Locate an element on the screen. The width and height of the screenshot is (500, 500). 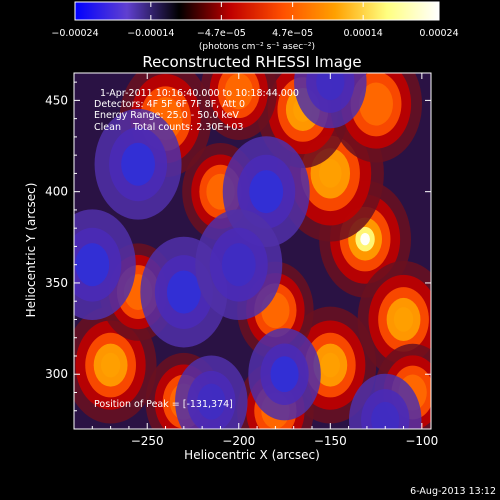
colorbar-tick-label: 0.00024 is located at coordinates (438, 33).